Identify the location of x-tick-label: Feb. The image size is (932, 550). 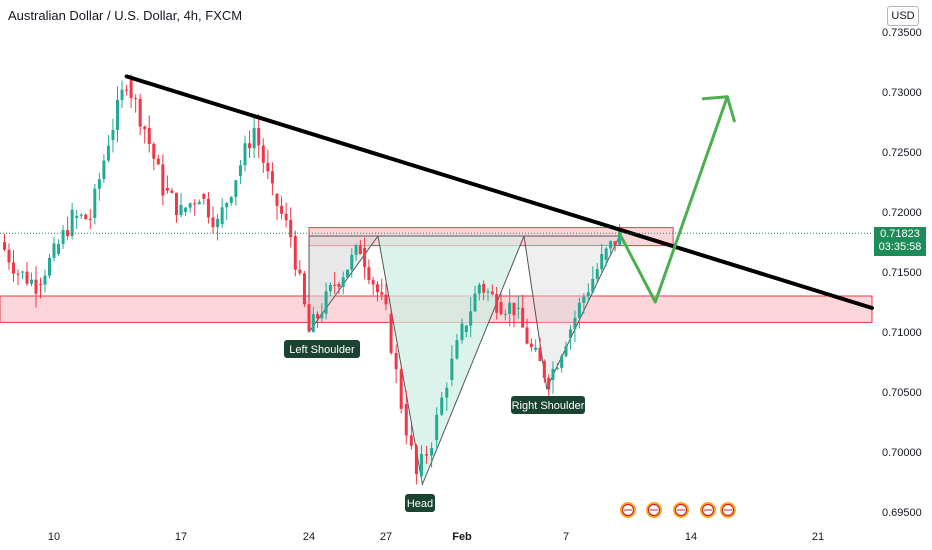
(462, 537).